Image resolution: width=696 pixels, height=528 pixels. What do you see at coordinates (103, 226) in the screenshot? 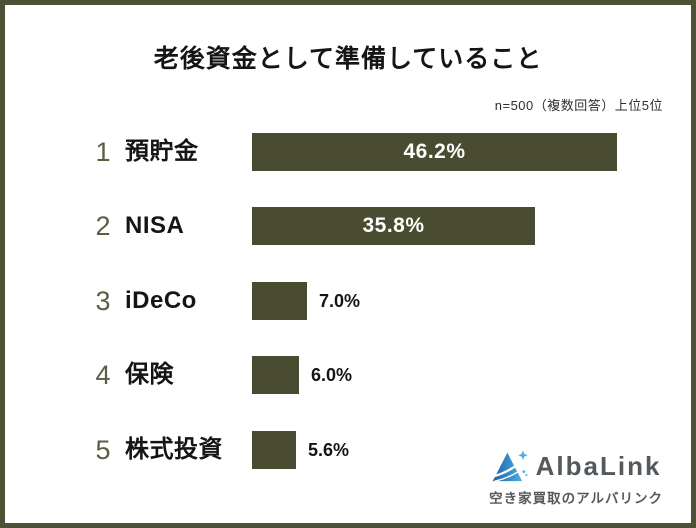
I see `rank-number: 2` at bounding box center [103, 226].